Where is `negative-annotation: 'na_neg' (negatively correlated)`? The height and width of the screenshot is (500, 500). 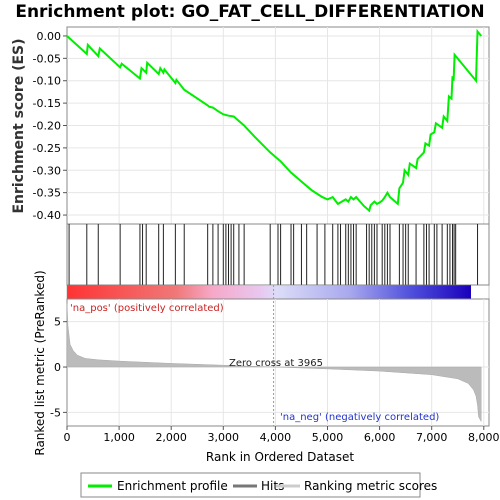 negative-annotation: 'na_neg' (negatively correlated) is located at coordinates (359, 417).